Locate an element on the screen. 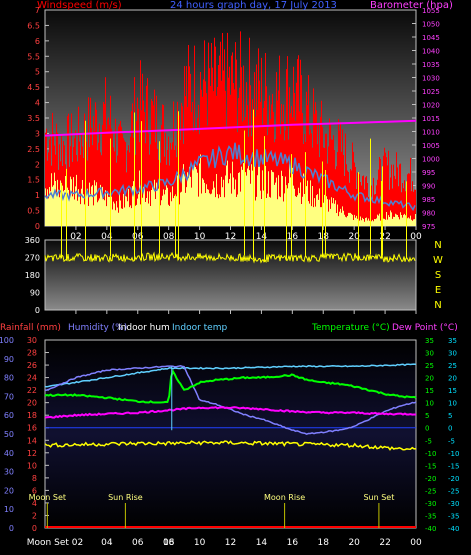 This screenshot has width=471, height=555. compass-letter: S is located at coordinates (438, 275).